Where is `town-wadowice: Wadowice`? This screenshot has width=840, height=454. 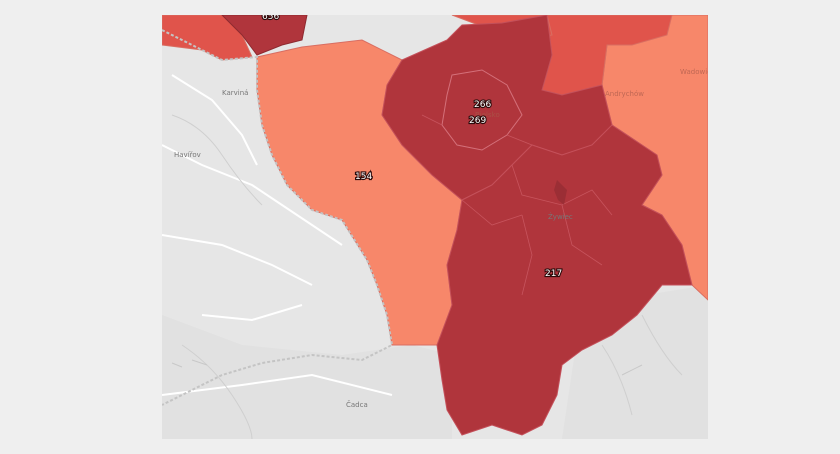
town-wadowice: Wadowice is located at coordinates (694, 72).